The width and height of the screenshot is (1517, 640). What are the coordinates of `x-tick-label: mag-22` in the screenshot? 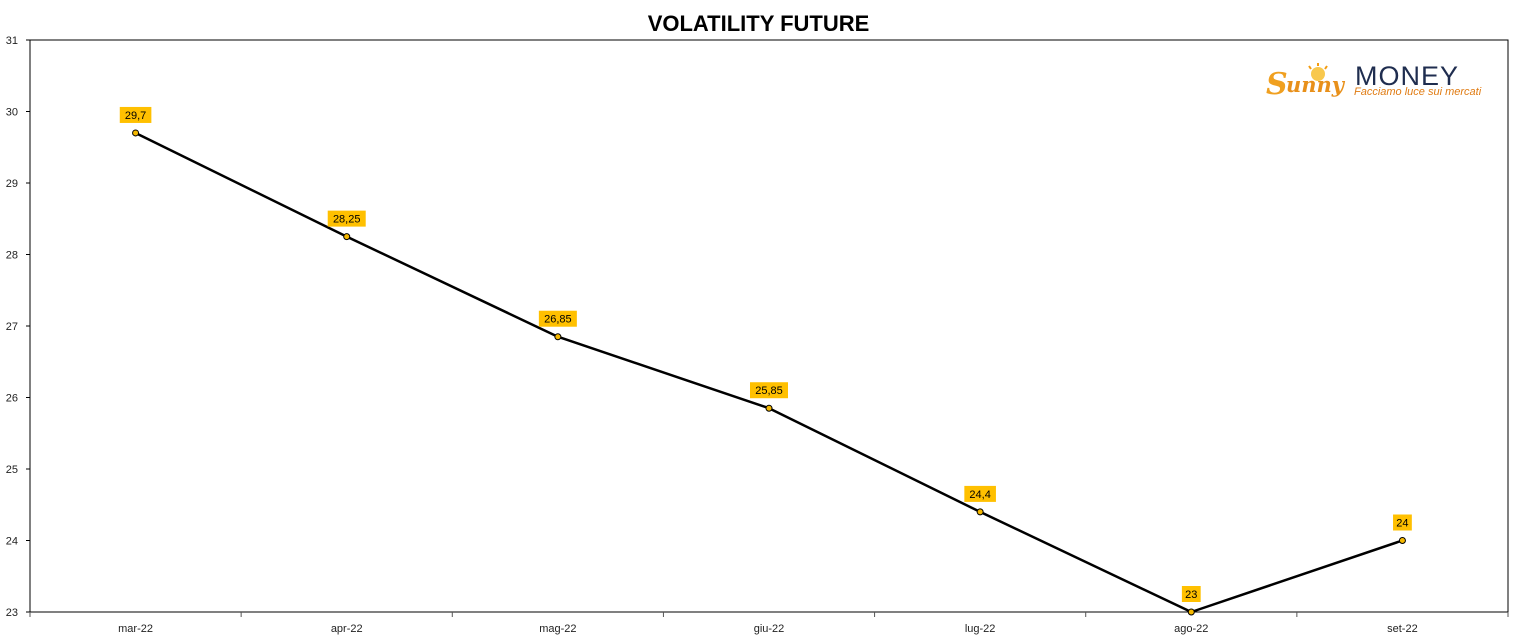 It's located at (557, 629).